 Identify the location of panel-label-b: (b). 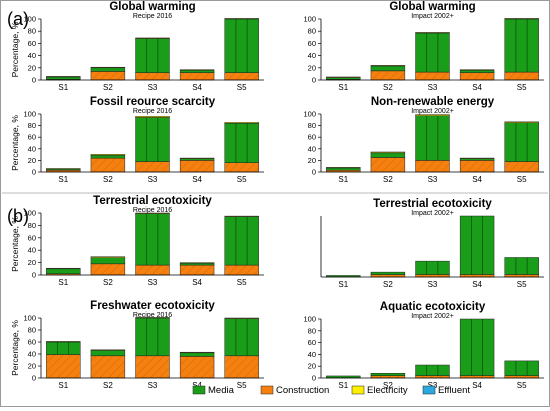
(18, 216).